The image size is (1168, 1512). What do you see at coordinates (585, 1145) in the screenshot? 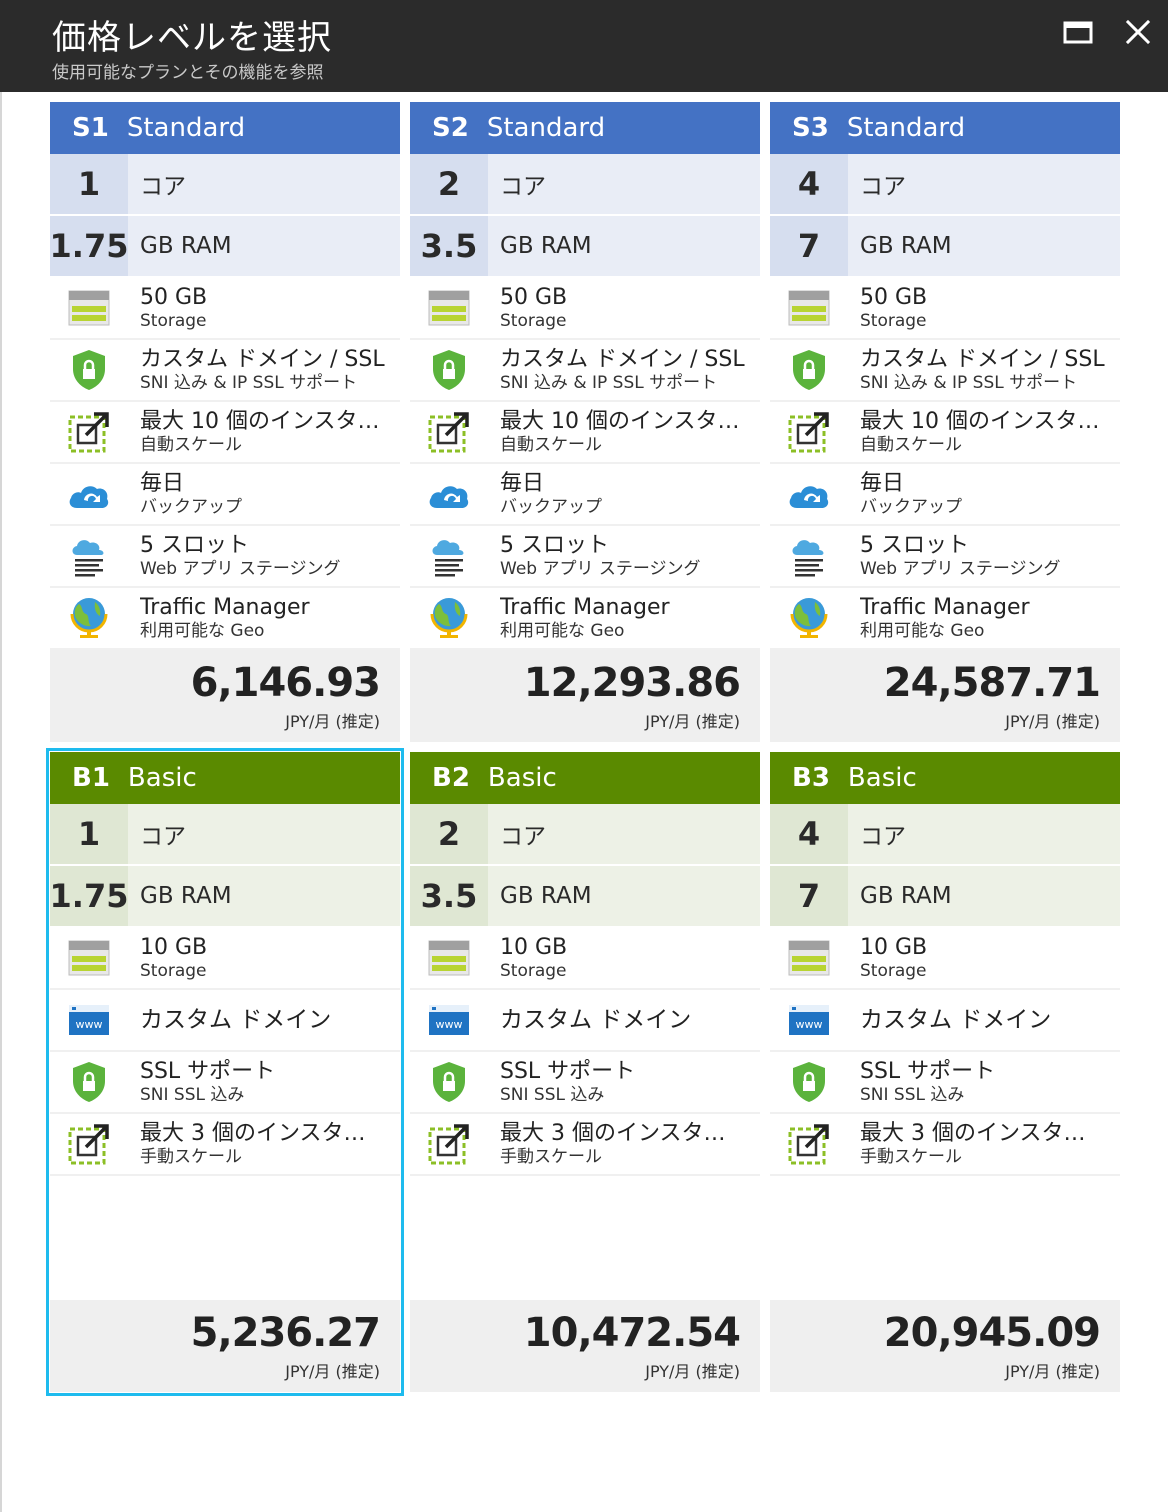
I see `feature-row: 最大 3 個のインスタ… 手動スケール` at bounding box center [585, 1145].